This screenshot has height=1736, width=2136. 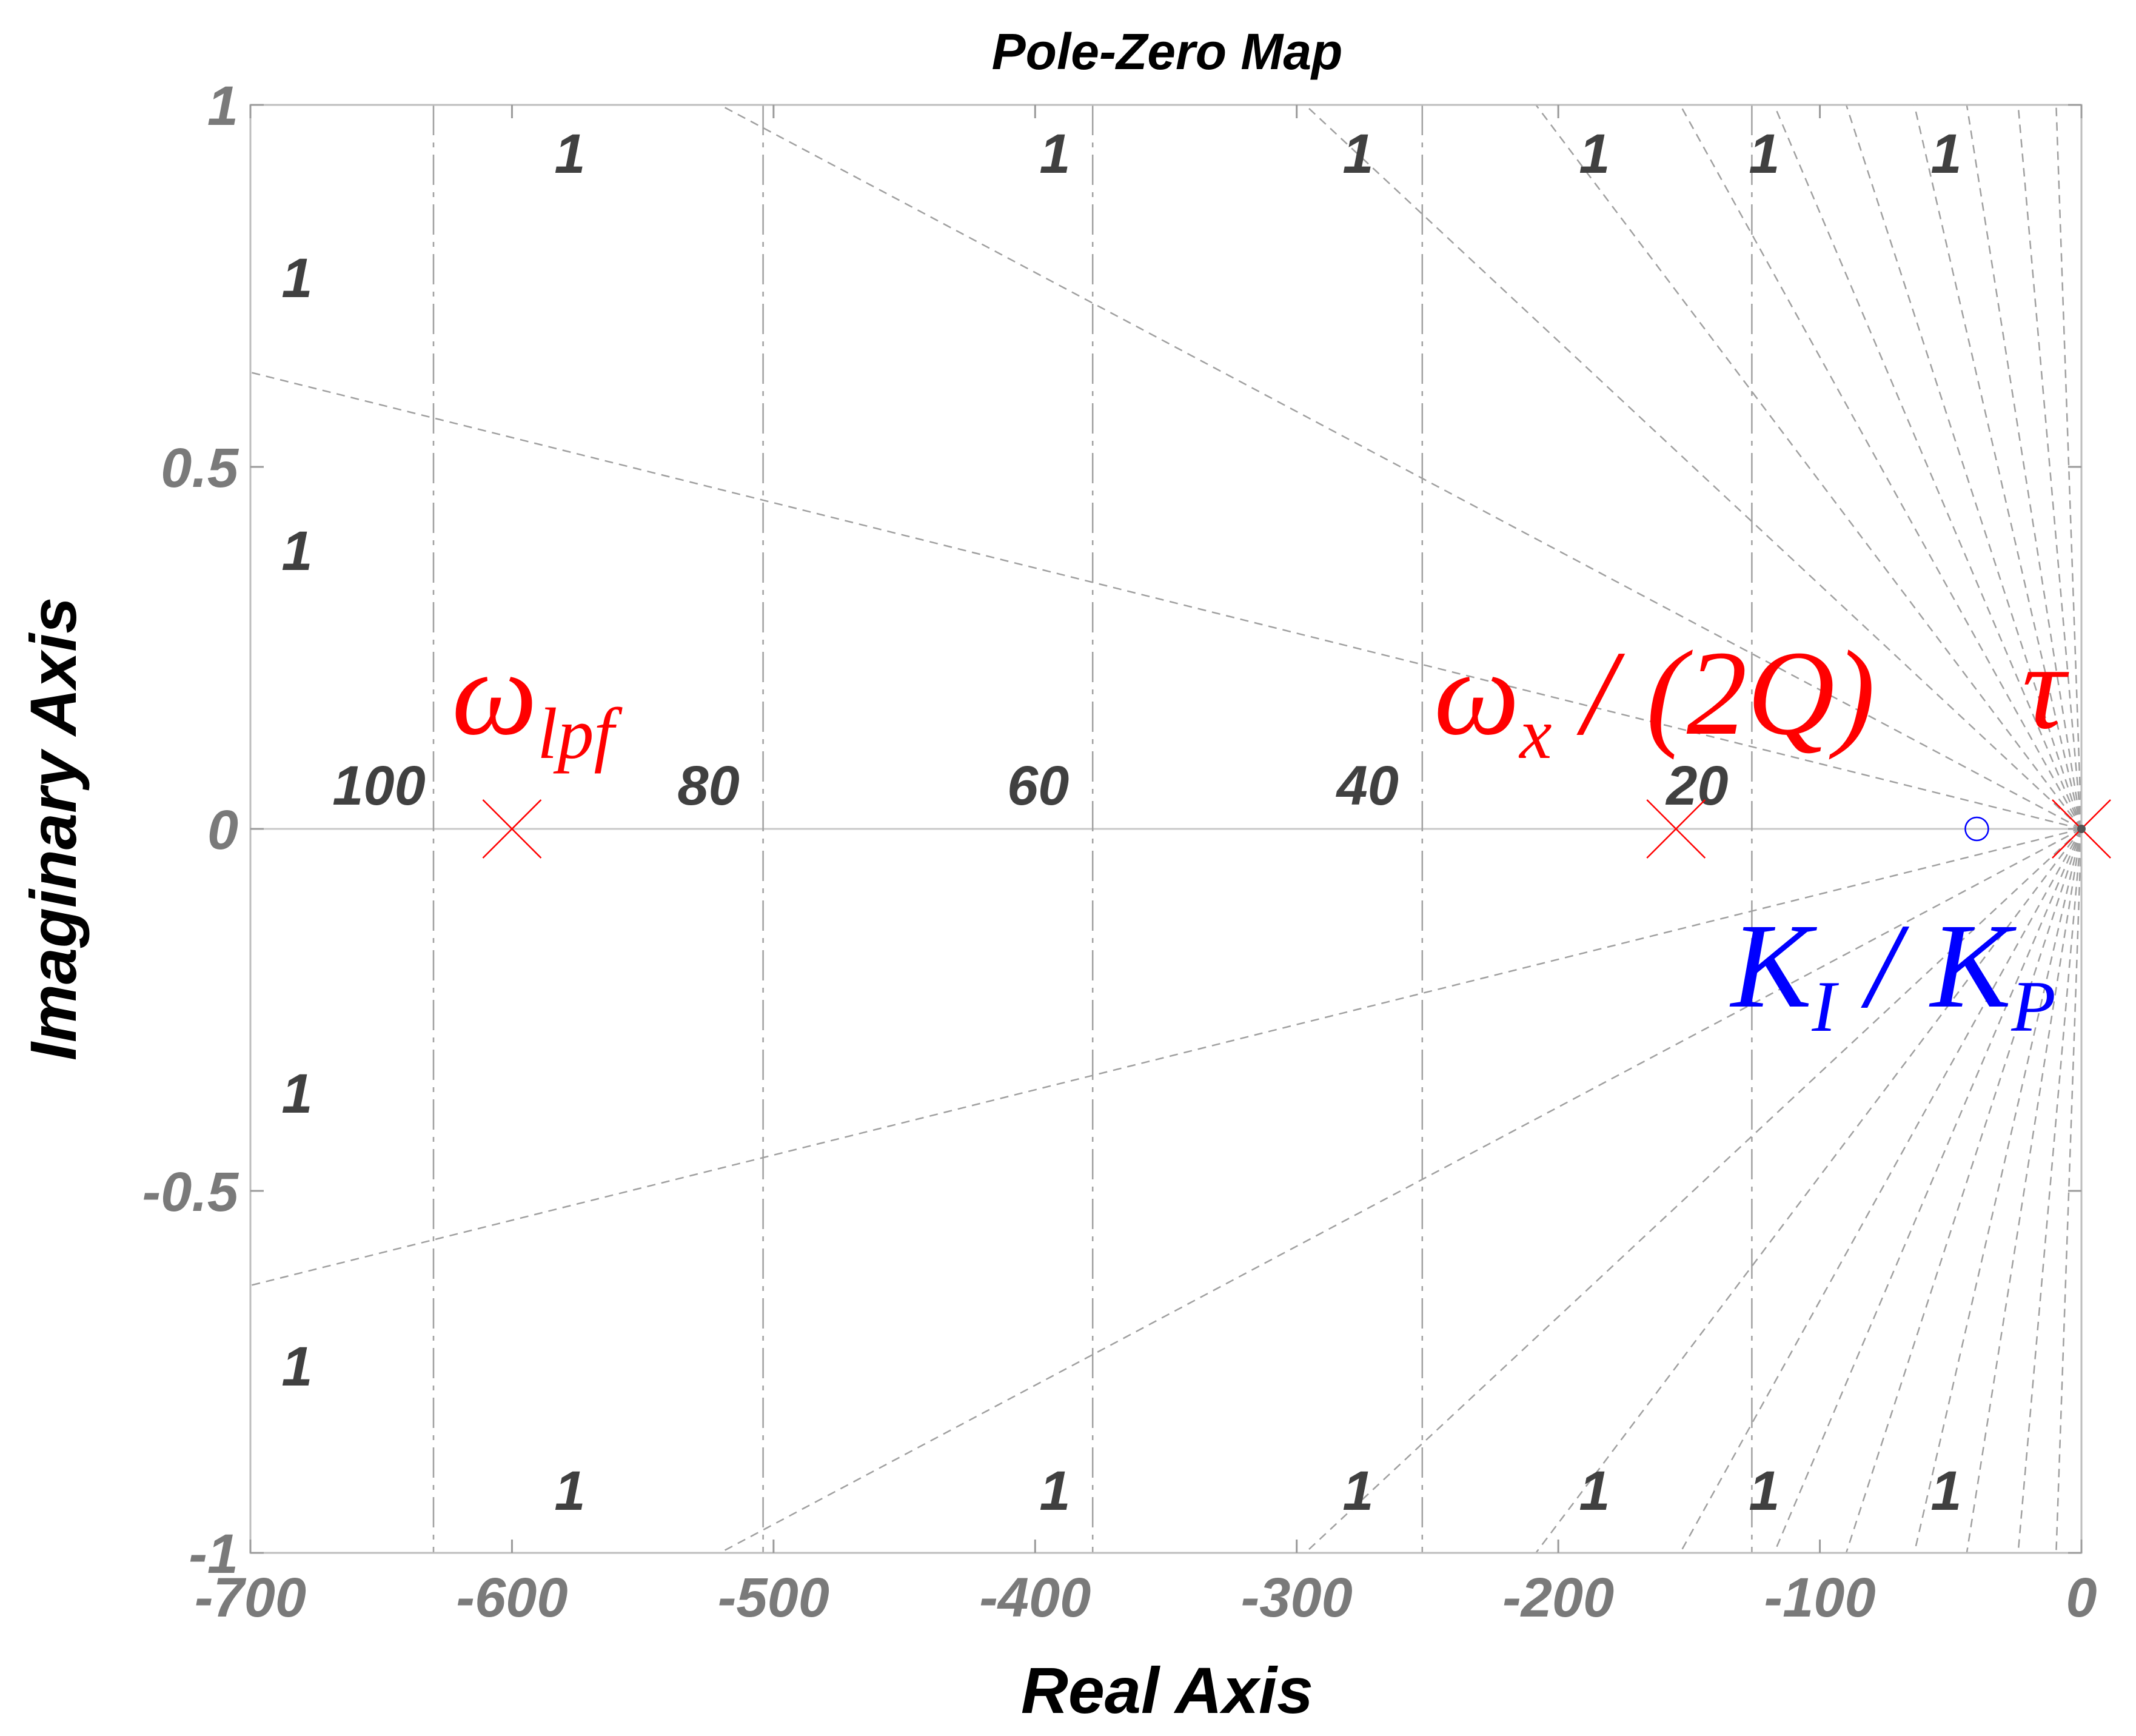 What do you see at coordinates (1038, 786) in the screenshot?
I see `frequency-grid-label-2: 60` at bounding box center [1038, 786].